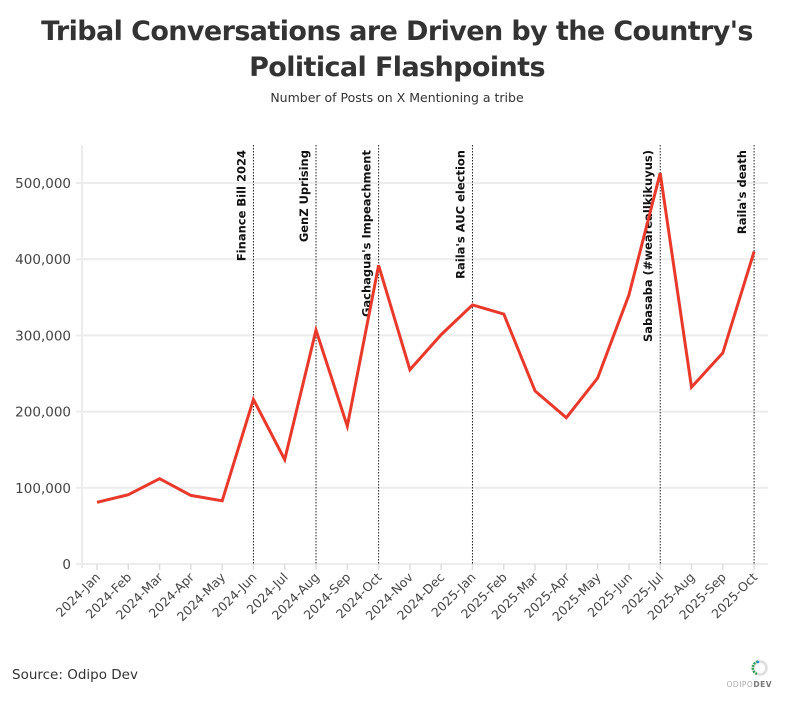 This screenshot has height=705, width=794. What do you see at coordinates (742, 192) in the screenshot?
I see `annotation-label: Raila's death` at bounding box center [742, 192].